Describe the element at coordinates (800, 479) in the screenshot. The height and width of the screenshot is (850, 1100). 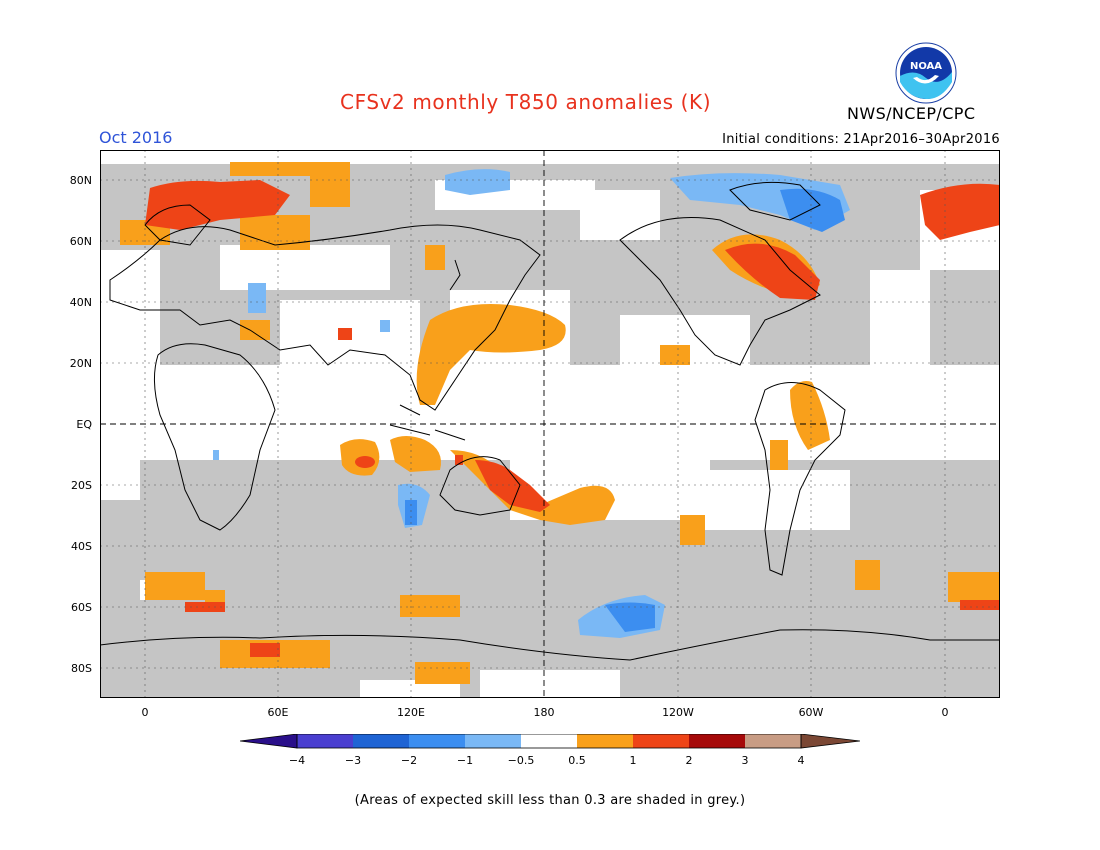
I see `south-america-coast` at that location.